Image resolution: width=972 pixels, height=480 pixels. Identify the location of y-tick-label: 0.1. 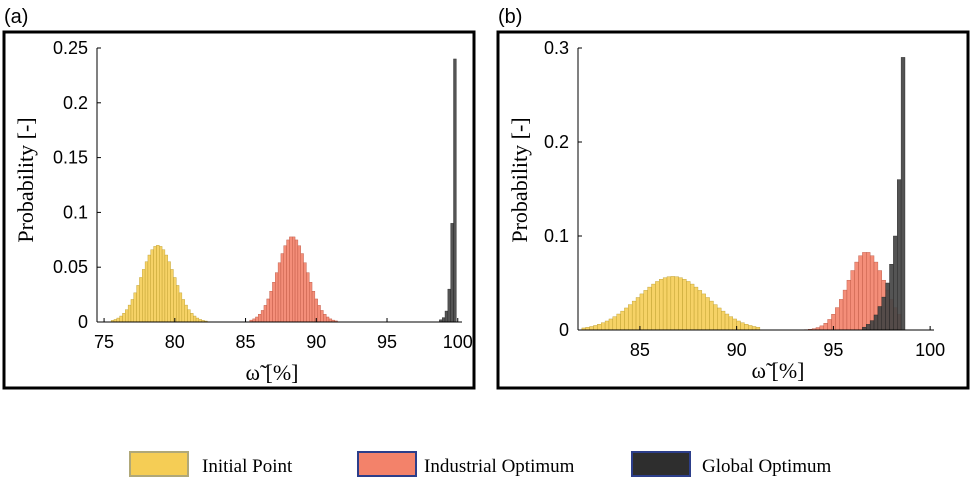
(75, 212).